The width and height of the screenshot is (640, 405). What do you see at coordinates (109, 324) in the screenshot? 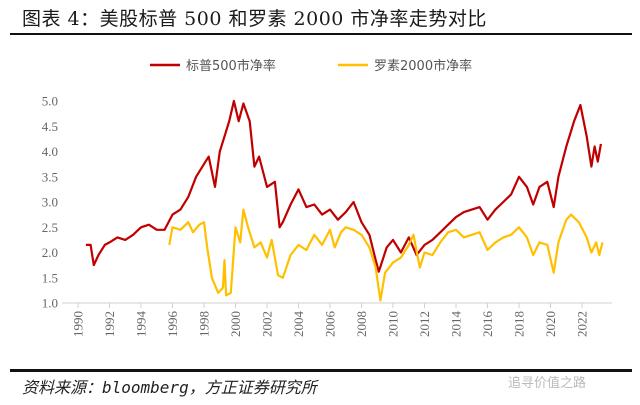
I see `x-tick-label: 1992` at bounding box center [109, 324].